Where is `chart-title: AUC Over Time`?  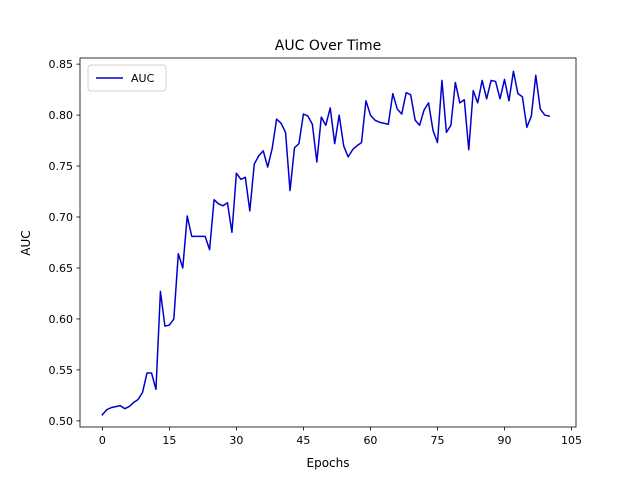
chart-title: AUC Over Time is located at coordinates (328, 46).